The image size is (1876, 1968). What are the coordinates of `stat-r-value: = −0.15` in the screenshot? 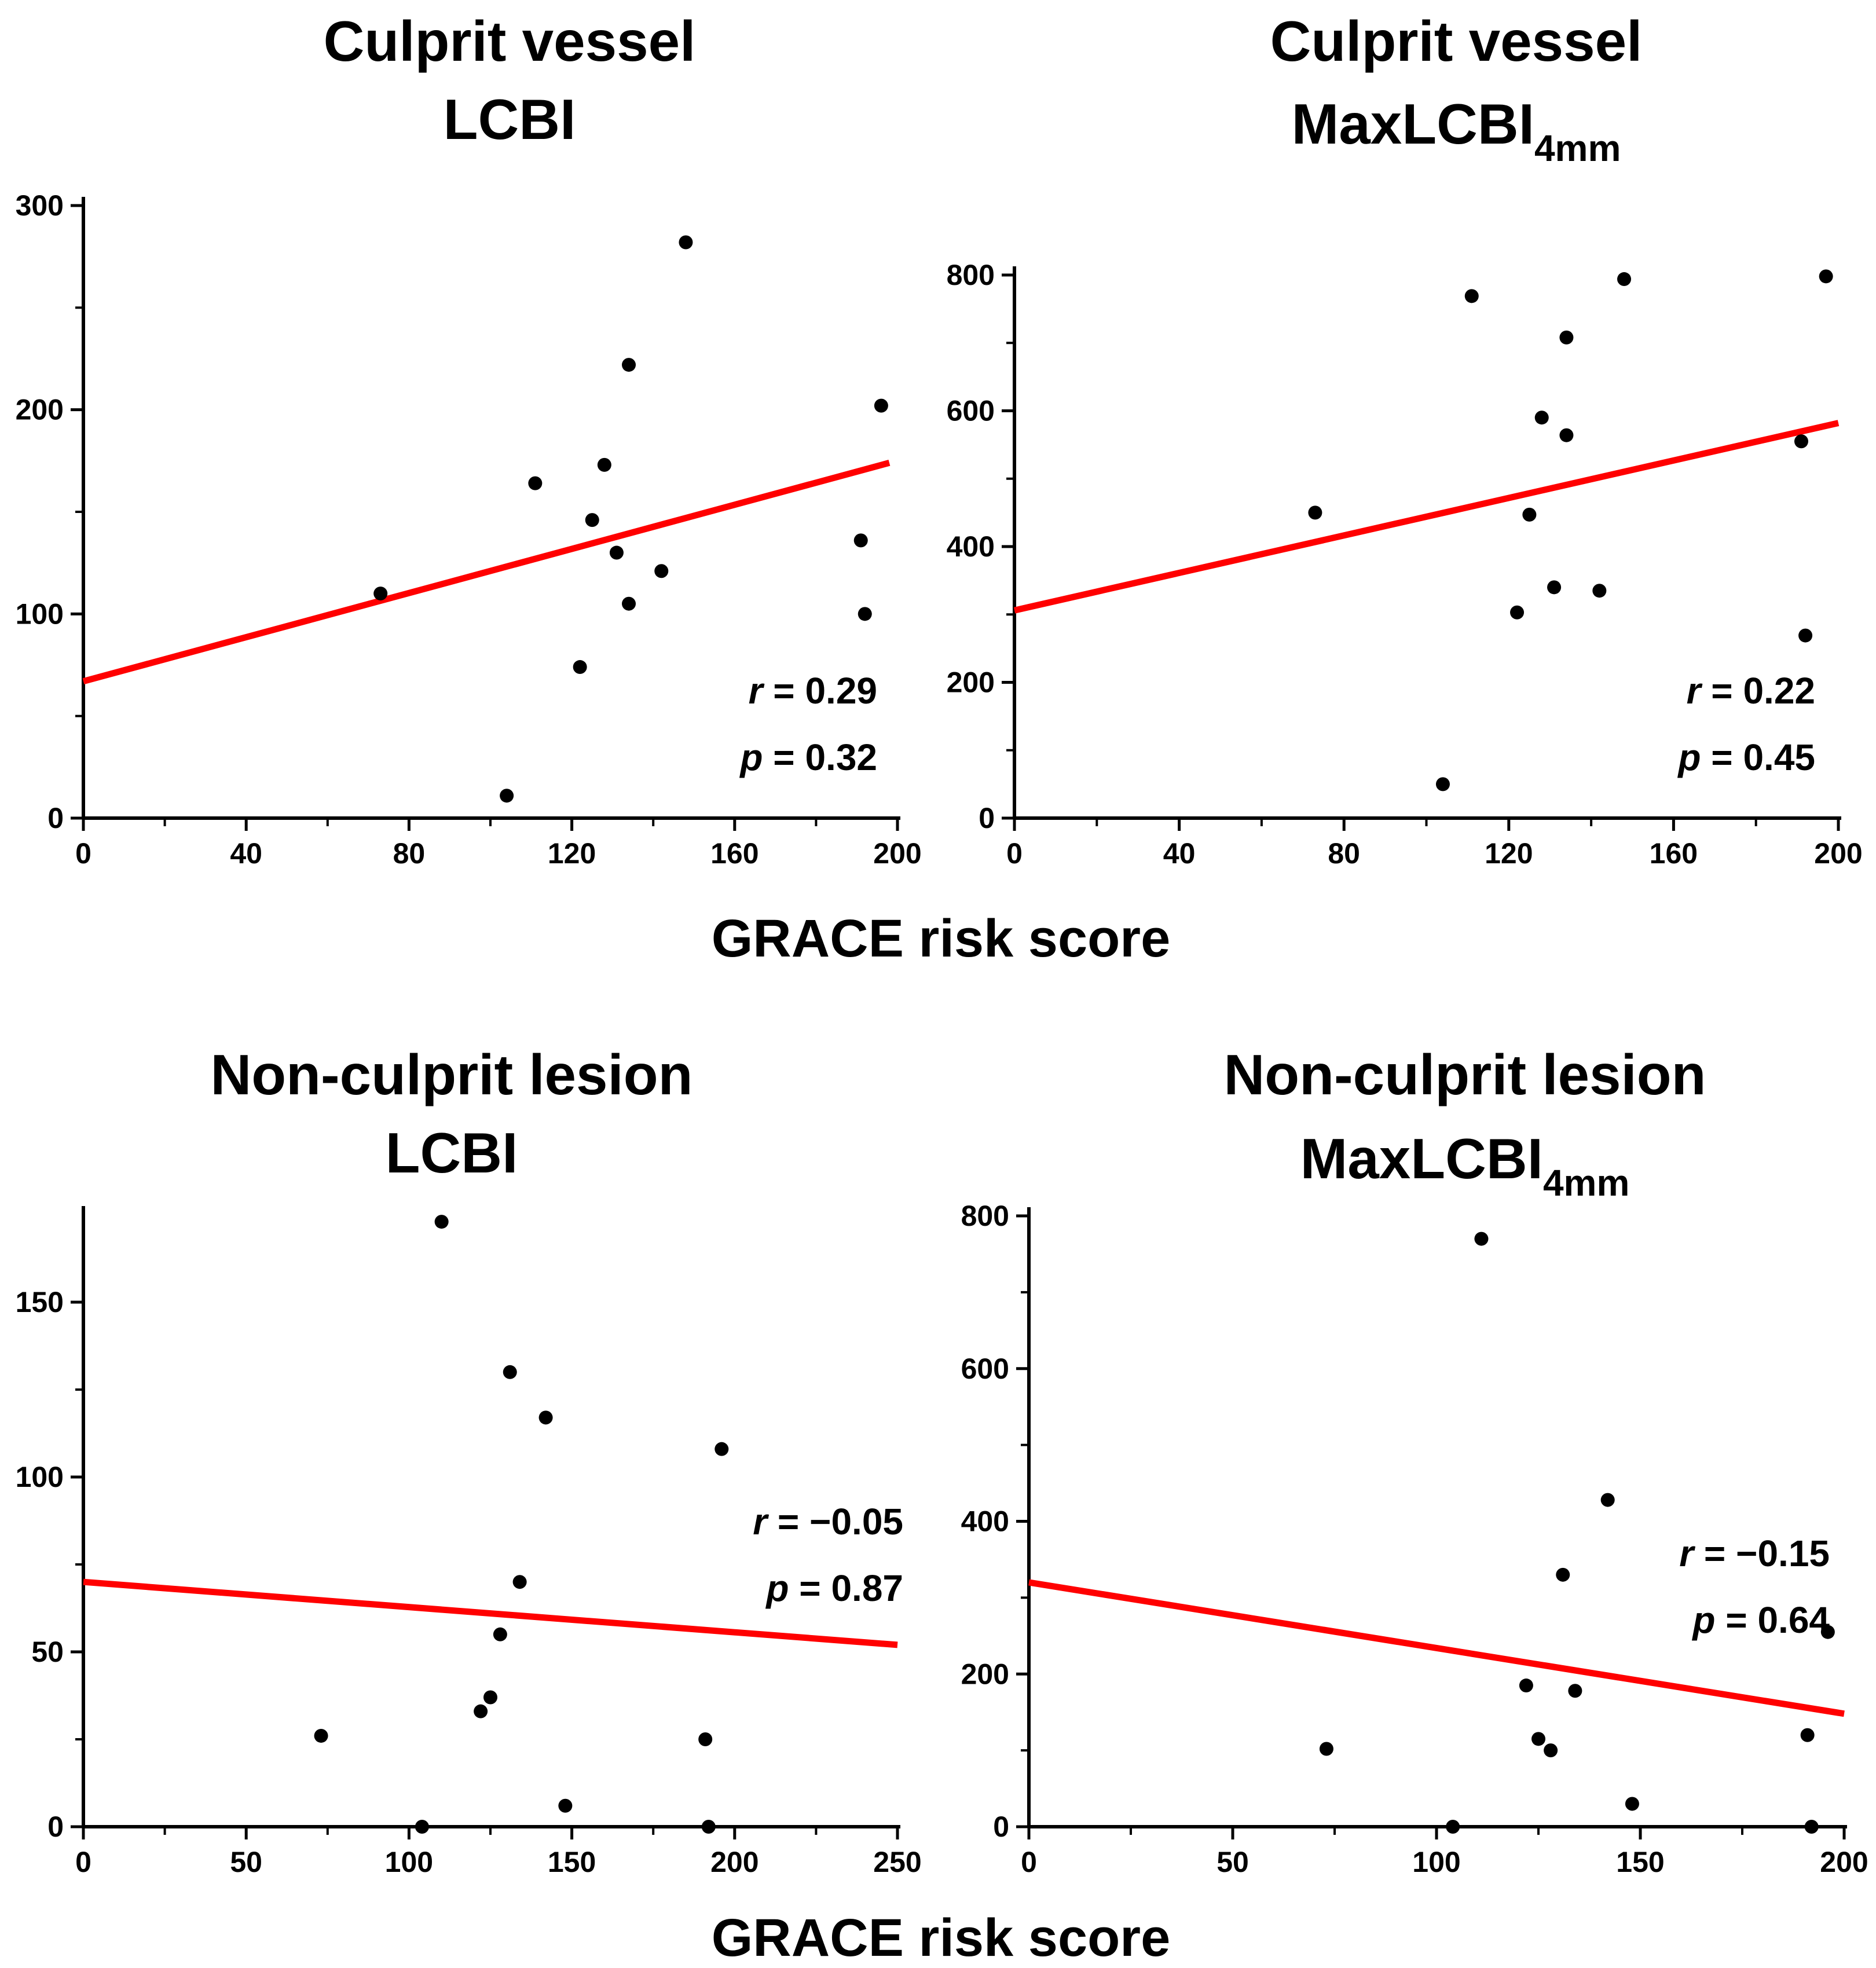 It's located at (1762, 1553).